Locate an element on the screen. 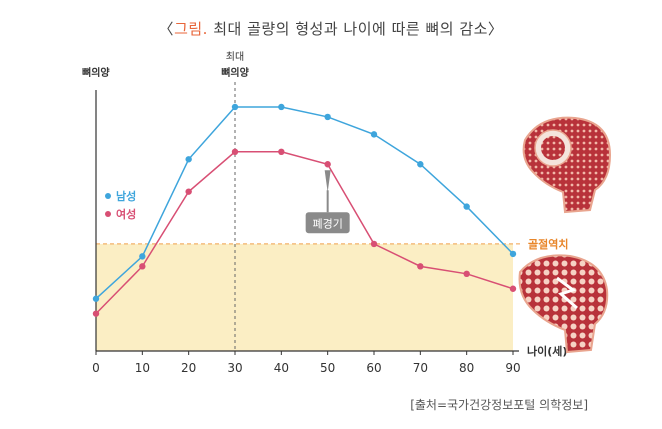 Image resolution: width=662 pixels, height=429 pixels. x-tick-label: 90 is located at coordinates (512, 368).